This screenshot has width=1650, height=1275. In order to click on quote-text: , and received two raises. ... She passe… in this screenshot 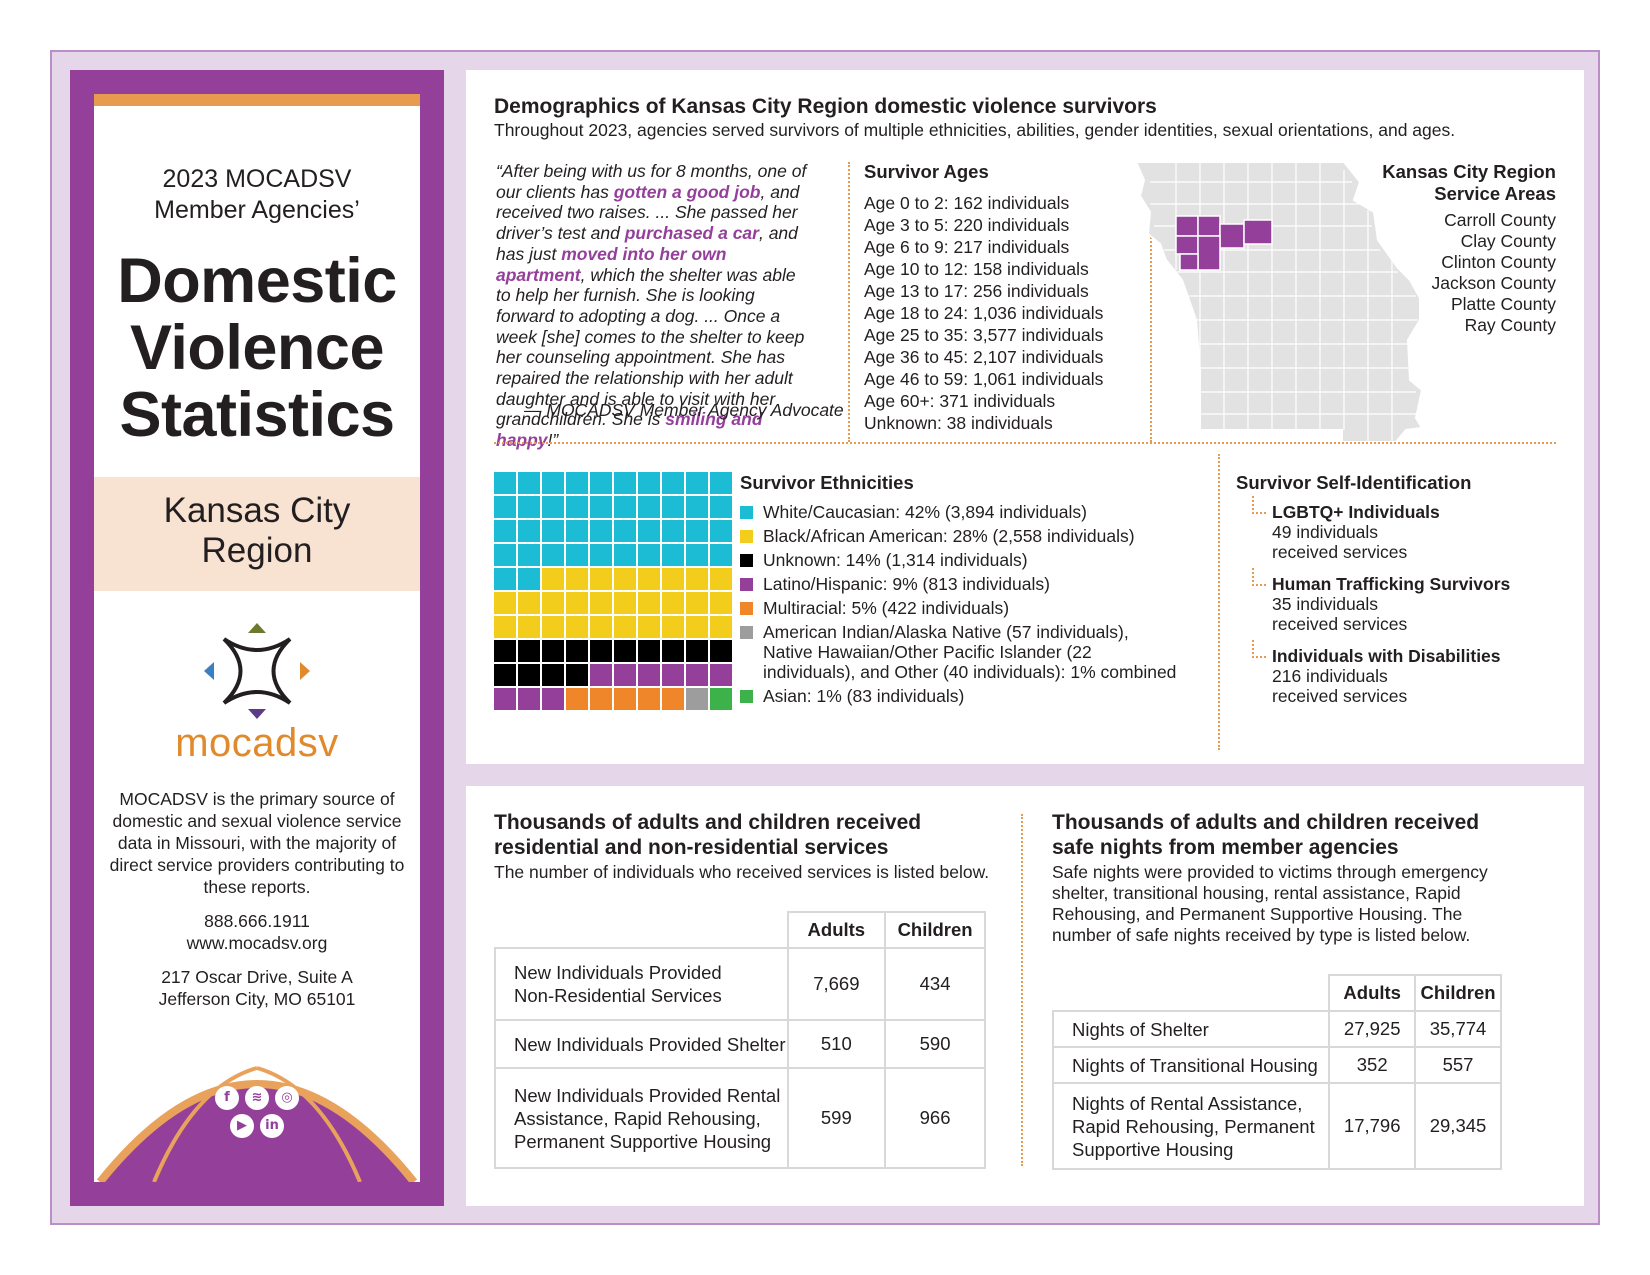, I will do `click(648, 212)`.